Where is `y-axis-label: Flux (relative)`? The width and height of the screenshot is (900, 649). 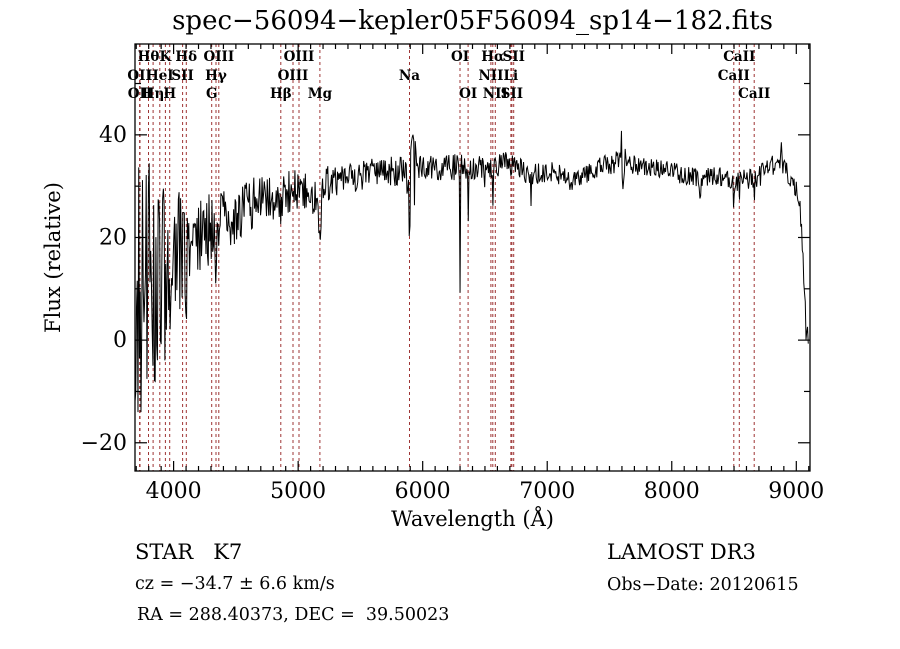 y-axis-label: Flux (relative) is located at coordinates (53, 257).